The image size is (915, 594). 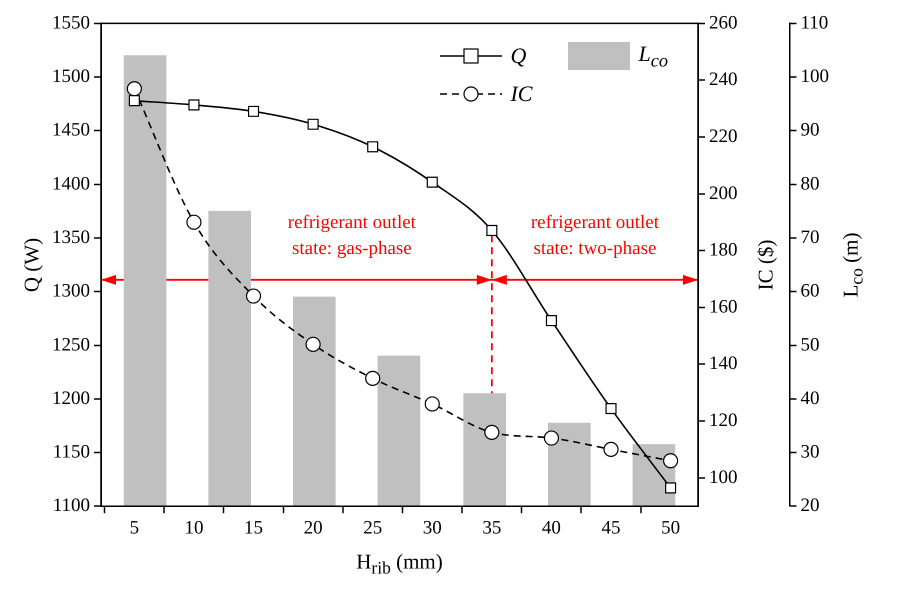 I want to click on y3-tick-label: 20, so click(x=810, y=505).